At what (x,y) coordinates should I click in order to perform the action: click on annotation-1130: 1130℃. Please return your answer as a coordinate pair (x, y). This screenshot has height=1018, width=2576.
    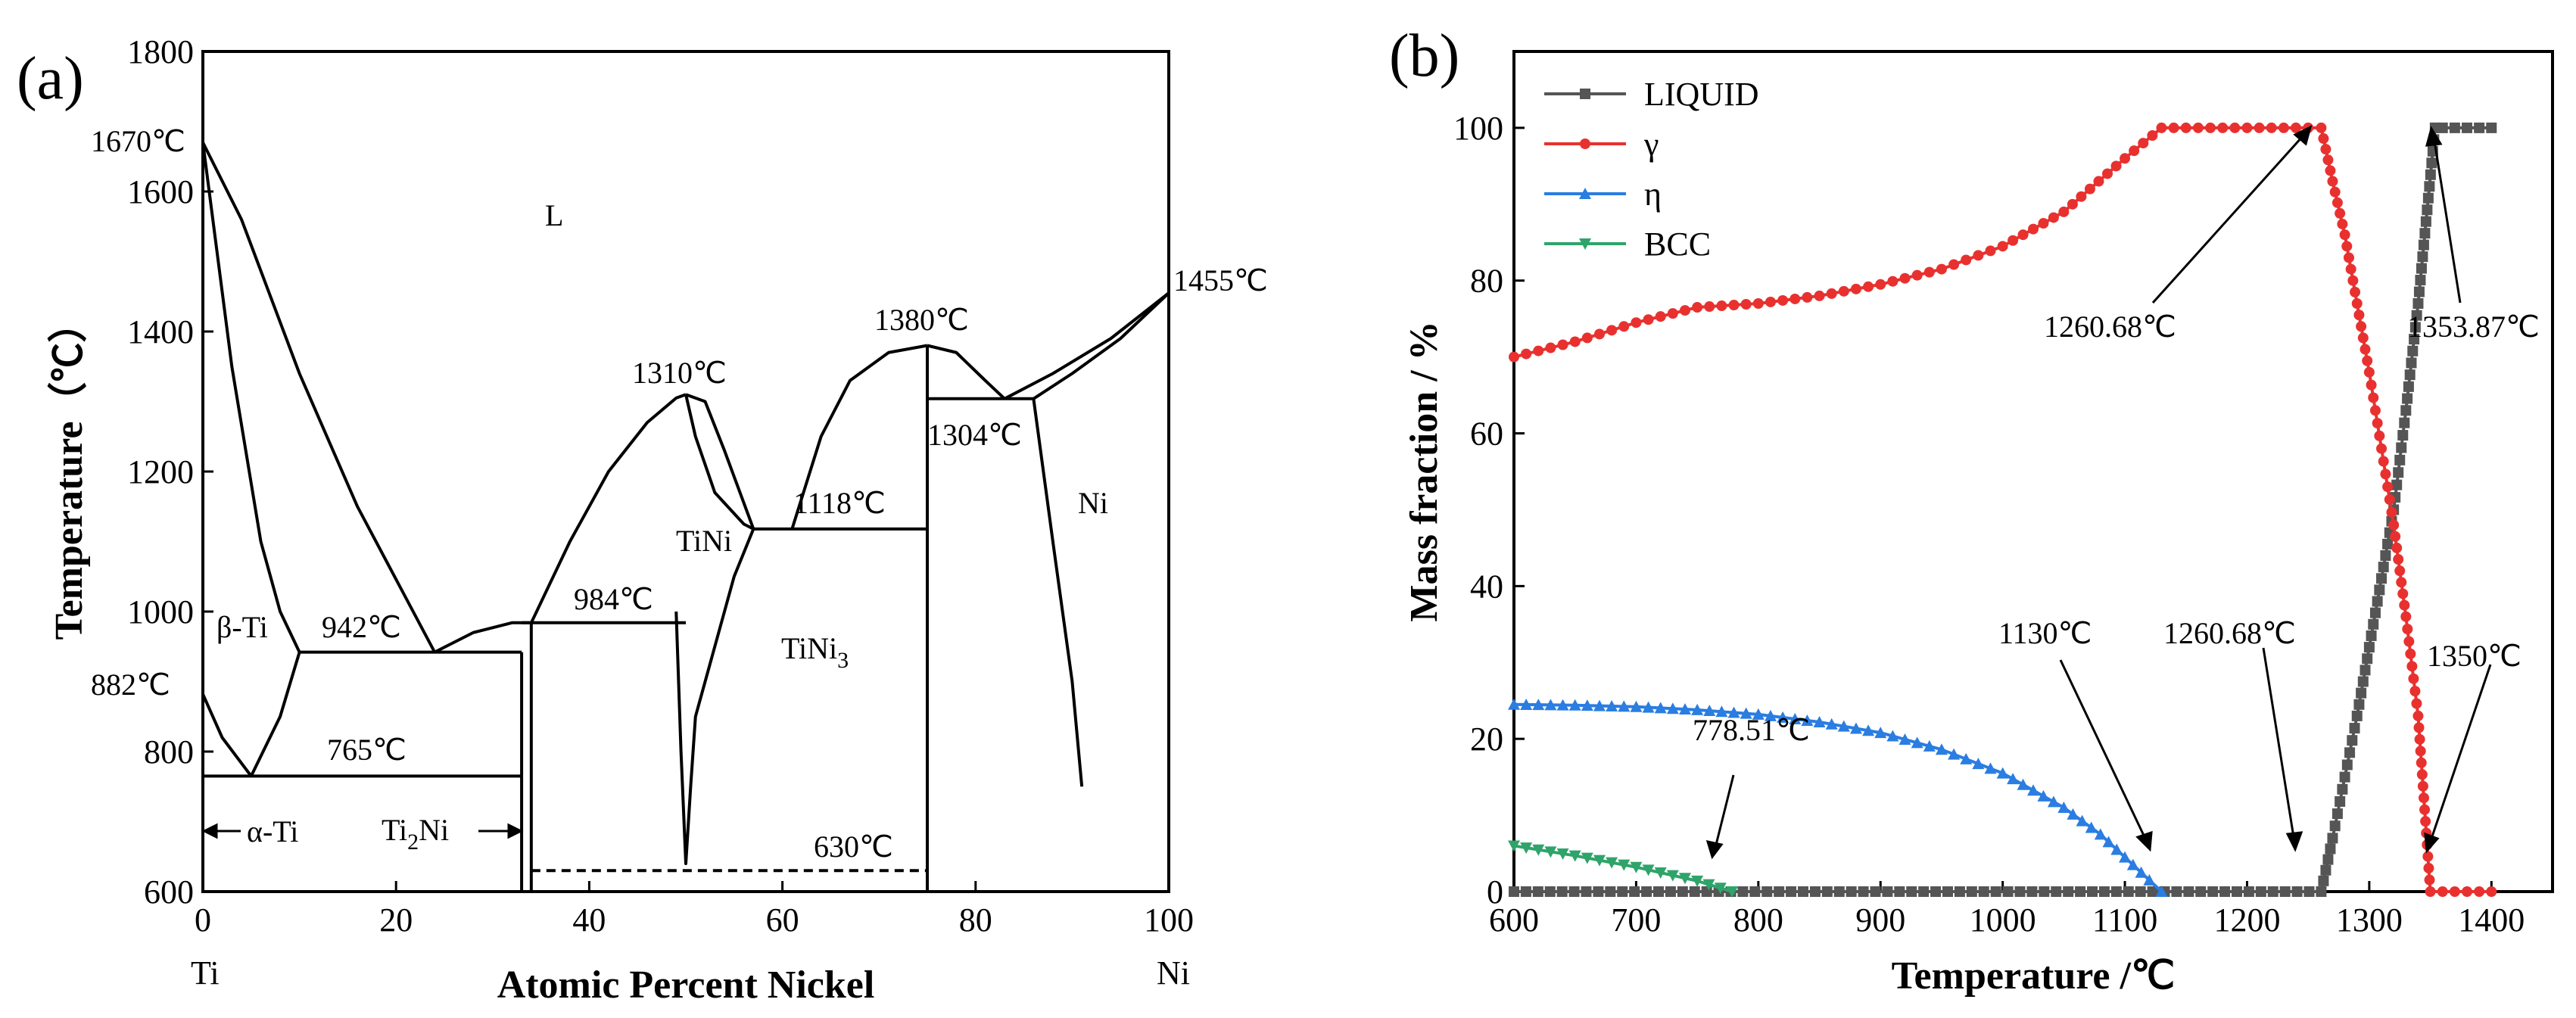
    Looking at the image, I should click on (2045, 633).